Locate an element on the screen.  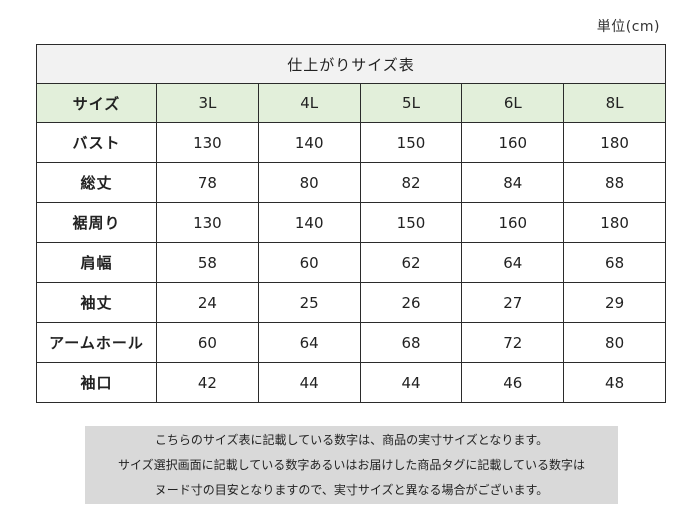
table-row: 肩幅 58 60 62 64 68 is located at coordinates (351, 262).